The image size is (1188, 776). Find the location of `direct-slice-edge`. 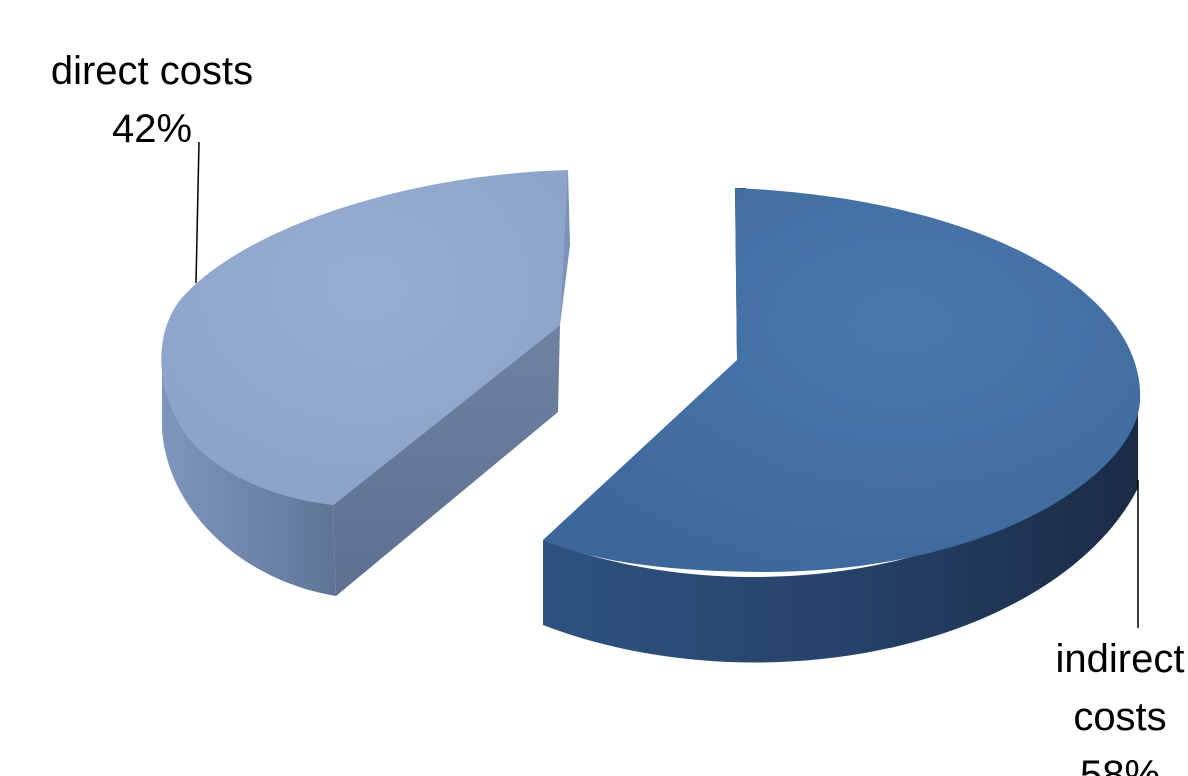

direct-slice-edge is located at coordinates (565, 247).